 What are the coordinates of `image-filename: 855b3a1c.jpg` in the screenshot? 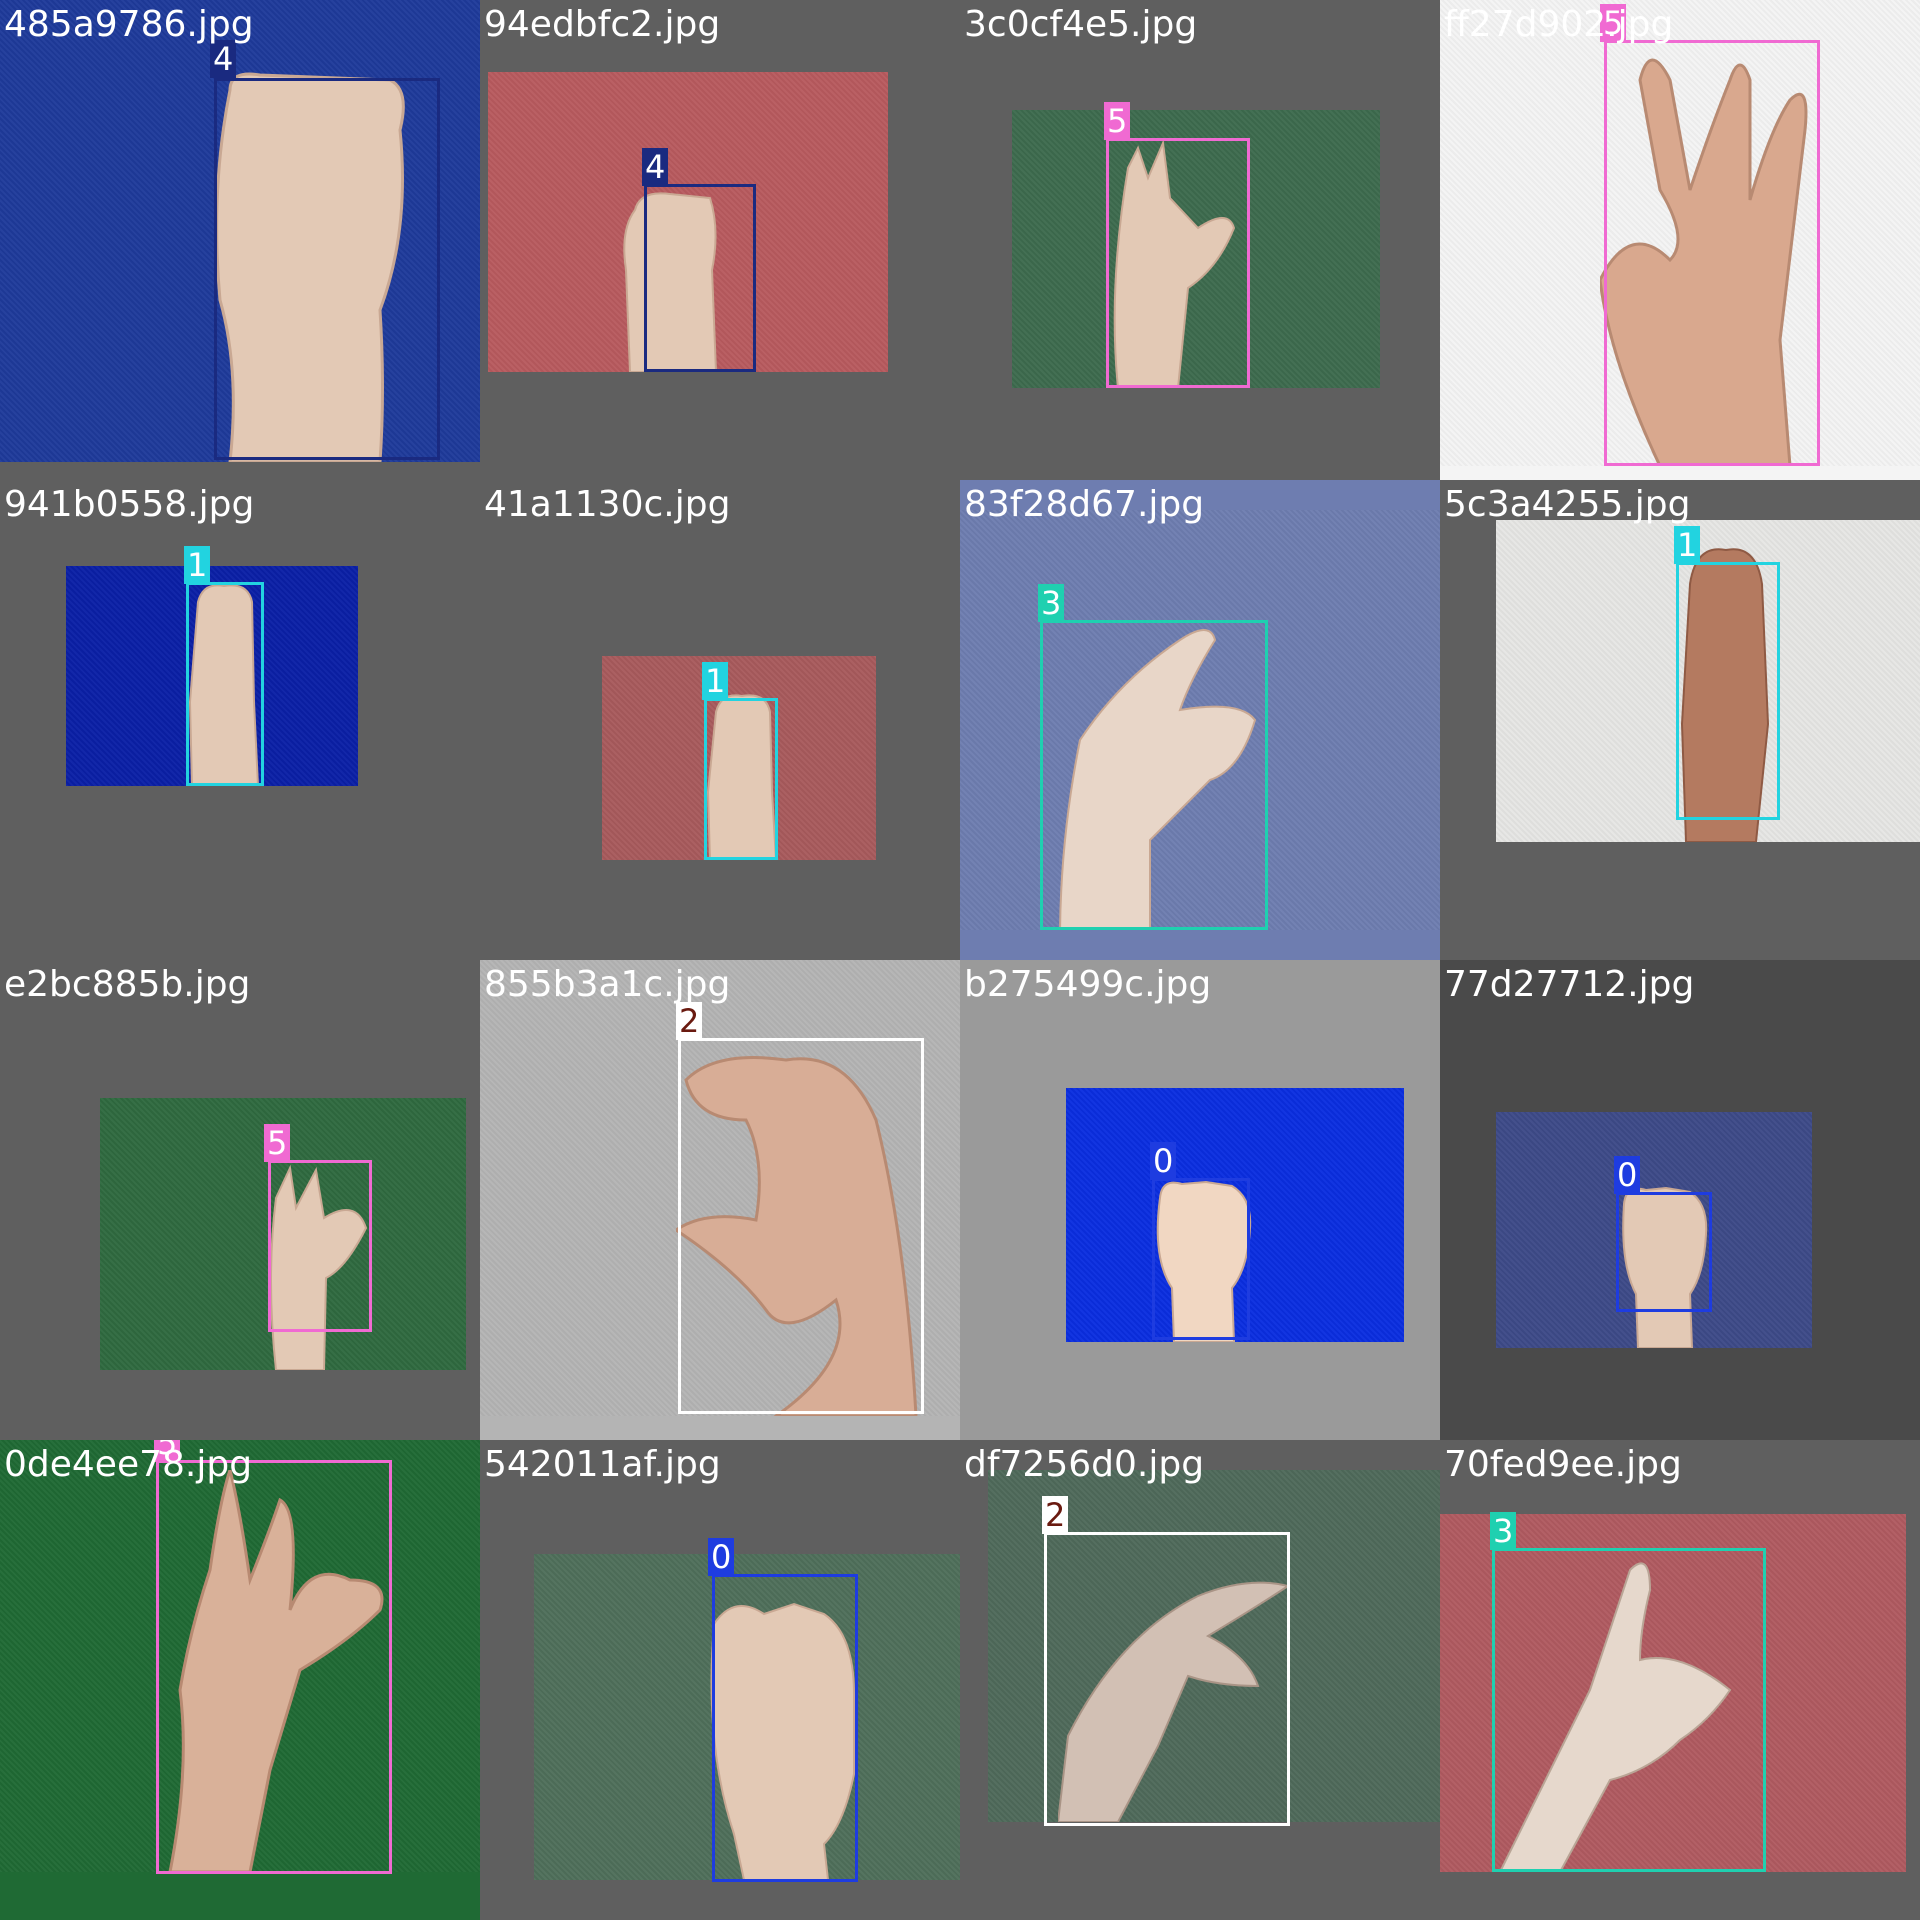 It's located at (607, 984).